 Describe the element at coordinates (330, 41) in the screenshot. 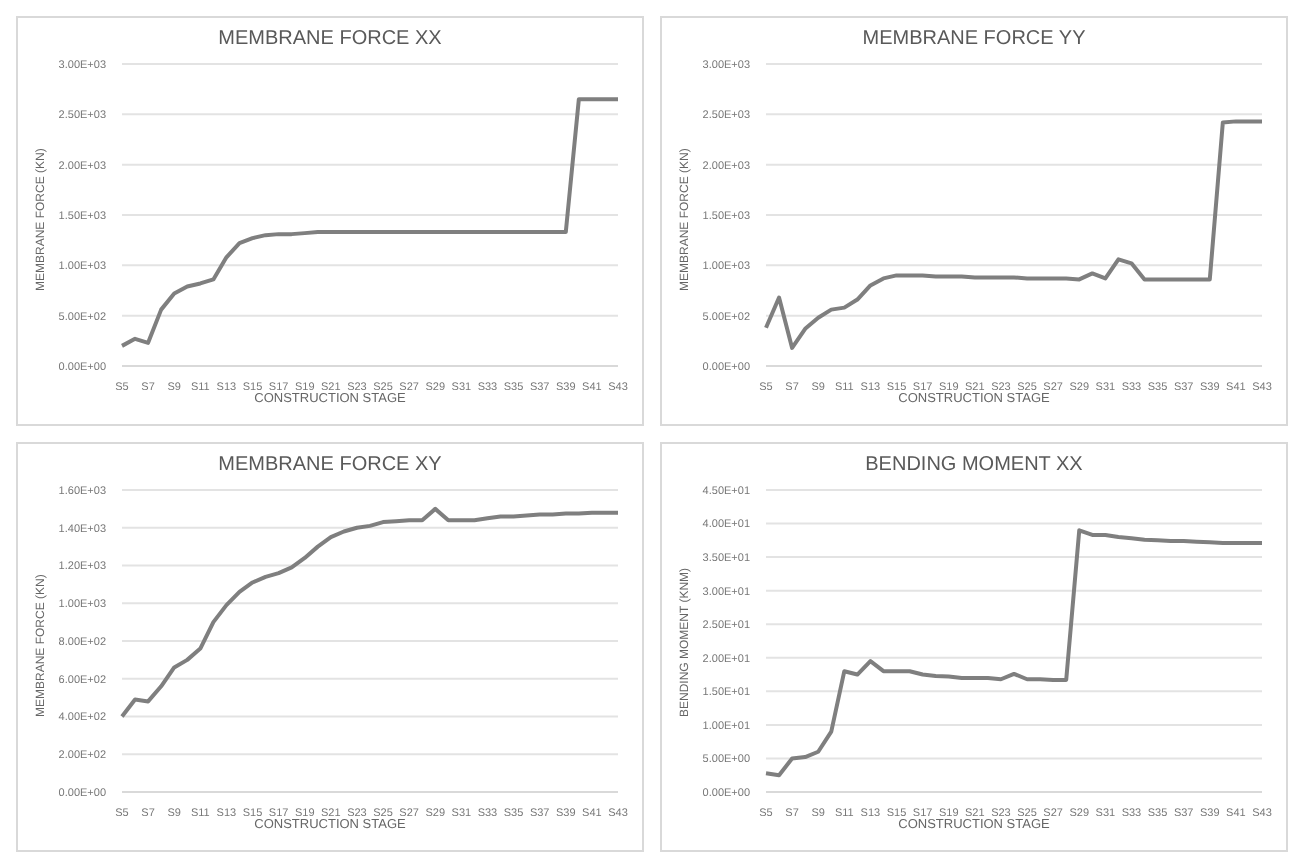

I see `chart-title: MEMBRANE FORCE XX` at that location.